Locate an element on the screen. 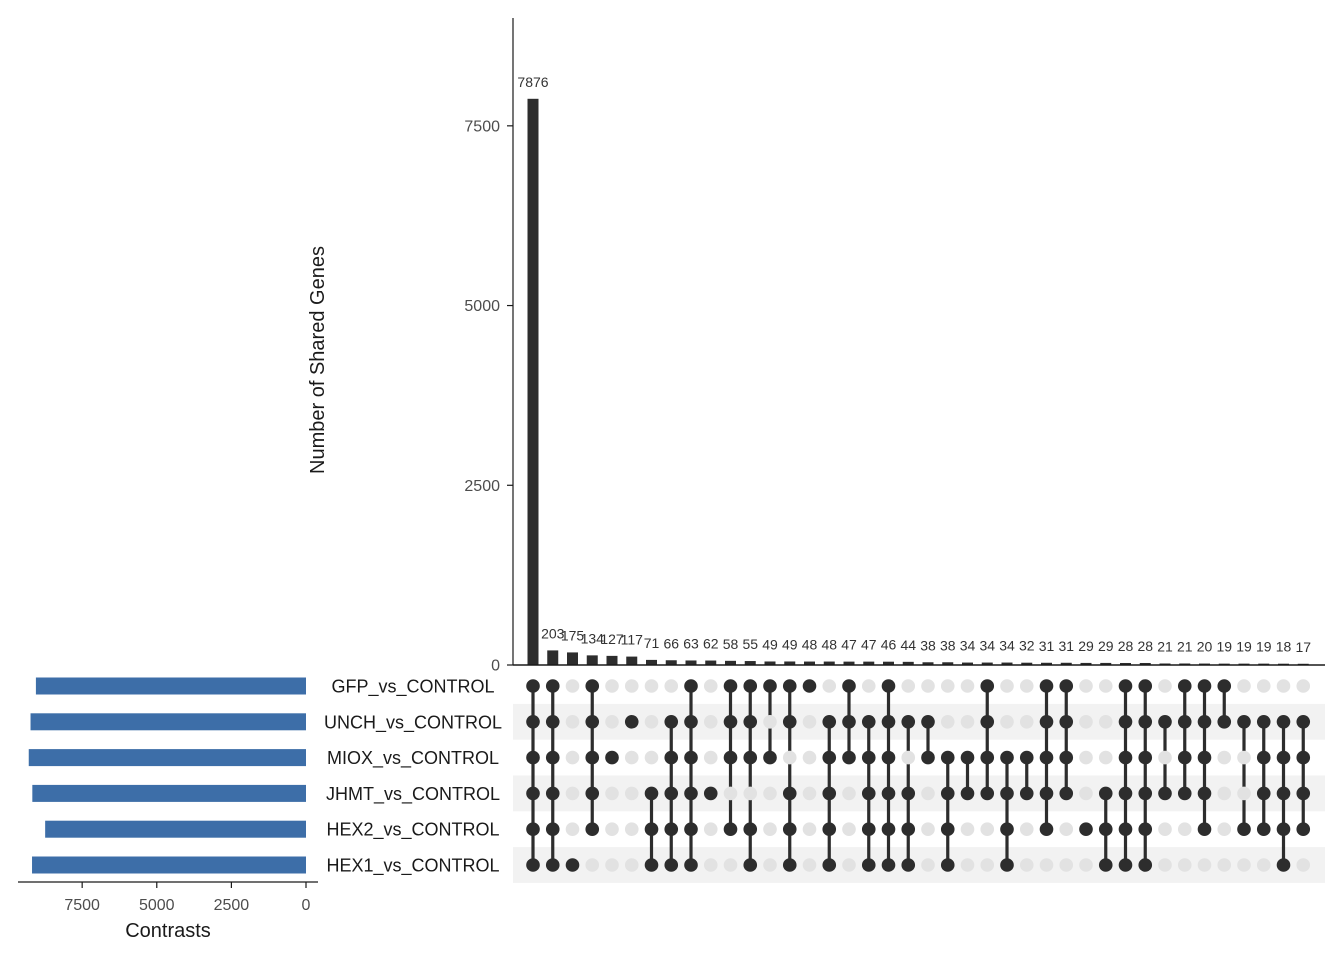 This screenshot has height=960, width=1344. intersection-bar-label: 71 is located at coordinates (652, 643).